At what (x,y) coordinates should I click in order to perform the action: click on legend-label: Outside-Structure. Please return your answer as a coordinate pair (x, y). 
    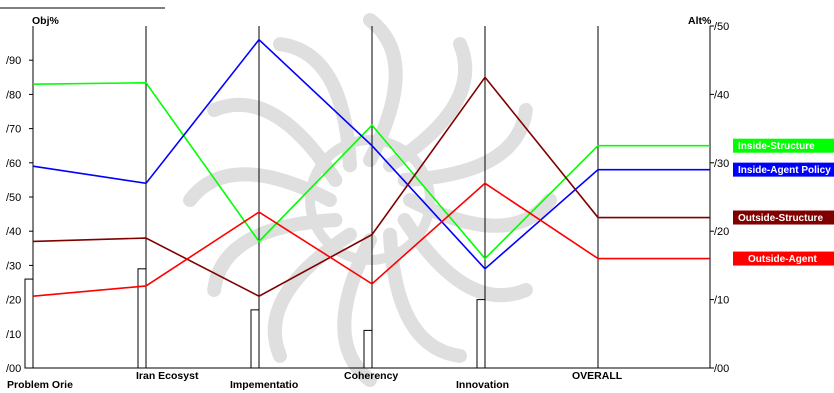
    Looking at the image, I should click on (780, 218).